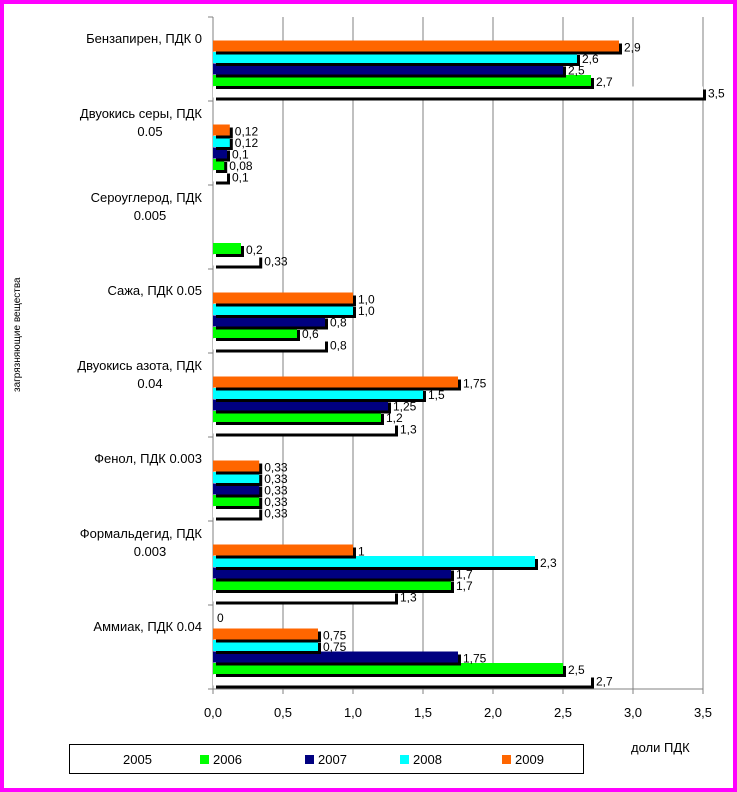 This screenshot has width=737, height=792. What do you see at coordinates (139, 374) in the screenshot?
I see `category-label: Двуокись азота, ПДК 0.04` at bounding box center [139, 374].